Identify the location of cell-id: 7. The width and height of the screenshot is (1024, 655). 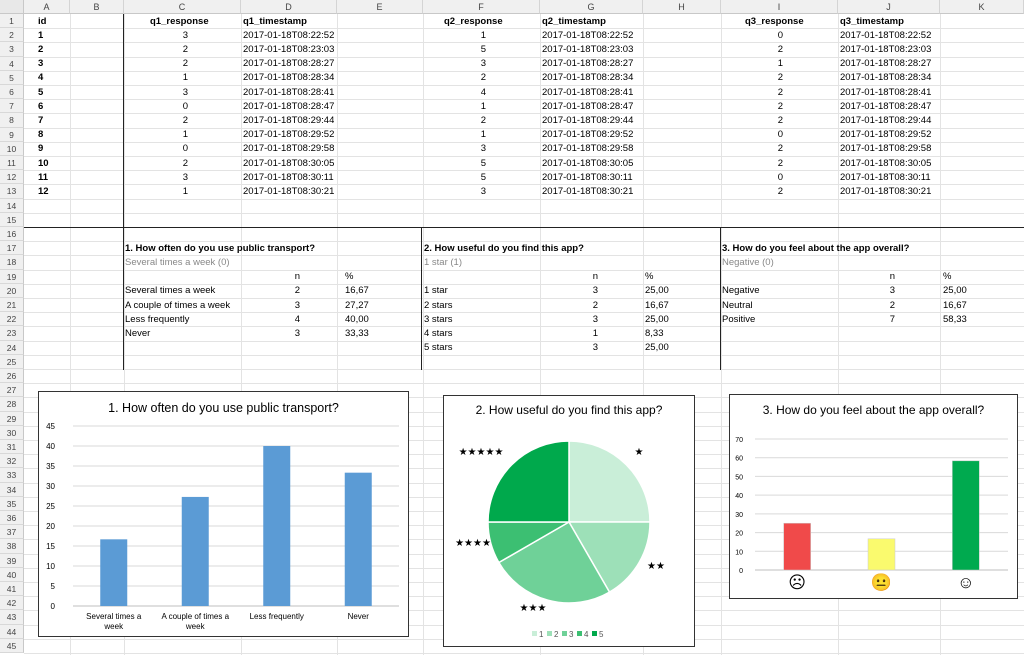
(41, 120).